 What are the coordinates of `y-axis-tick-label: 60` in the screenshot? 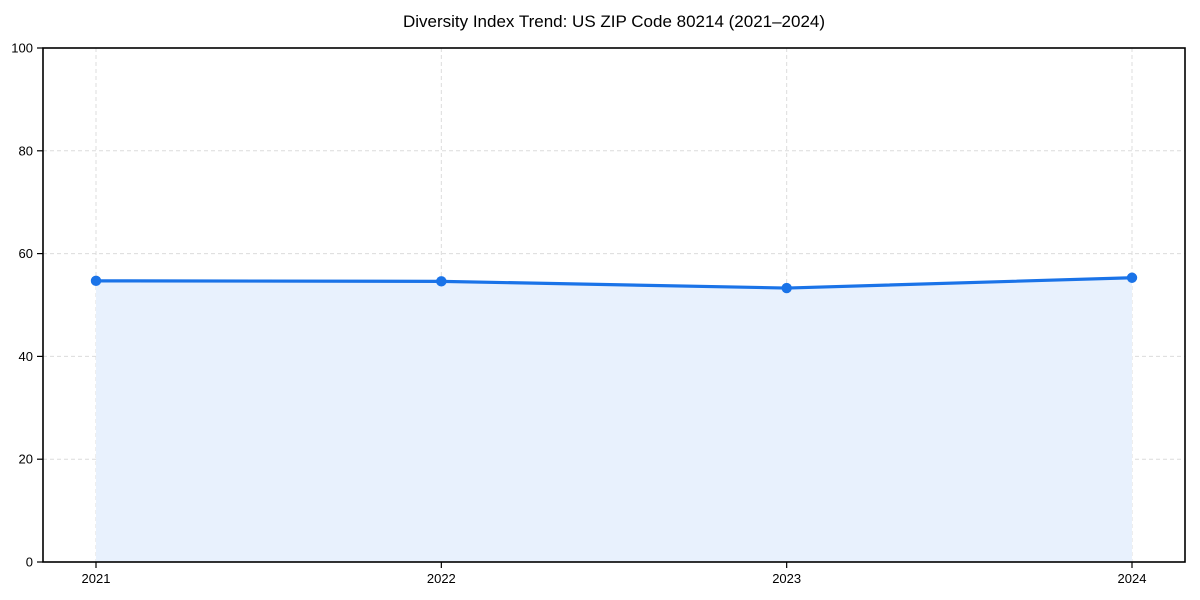 It's located at (26, 253).